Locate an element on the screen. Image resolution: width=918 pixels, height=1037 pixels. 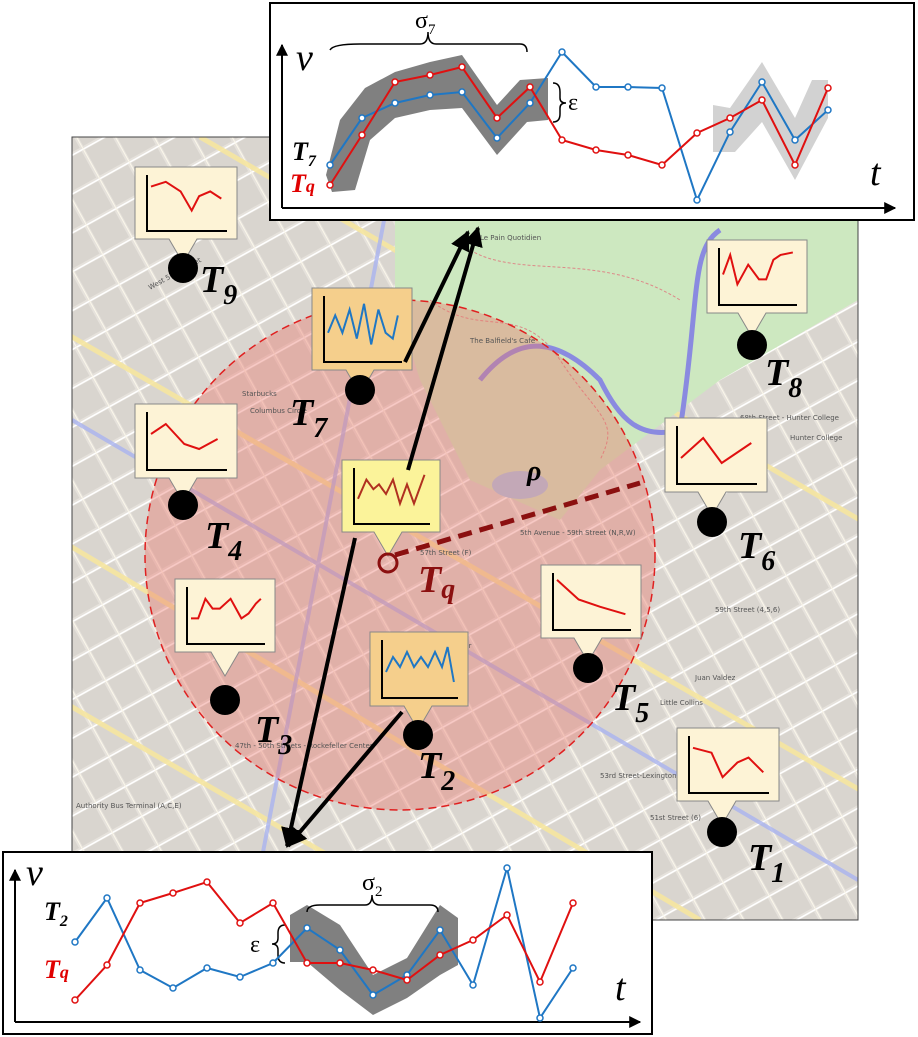
node-subscript: 7 is located at coordinates (320, 428).